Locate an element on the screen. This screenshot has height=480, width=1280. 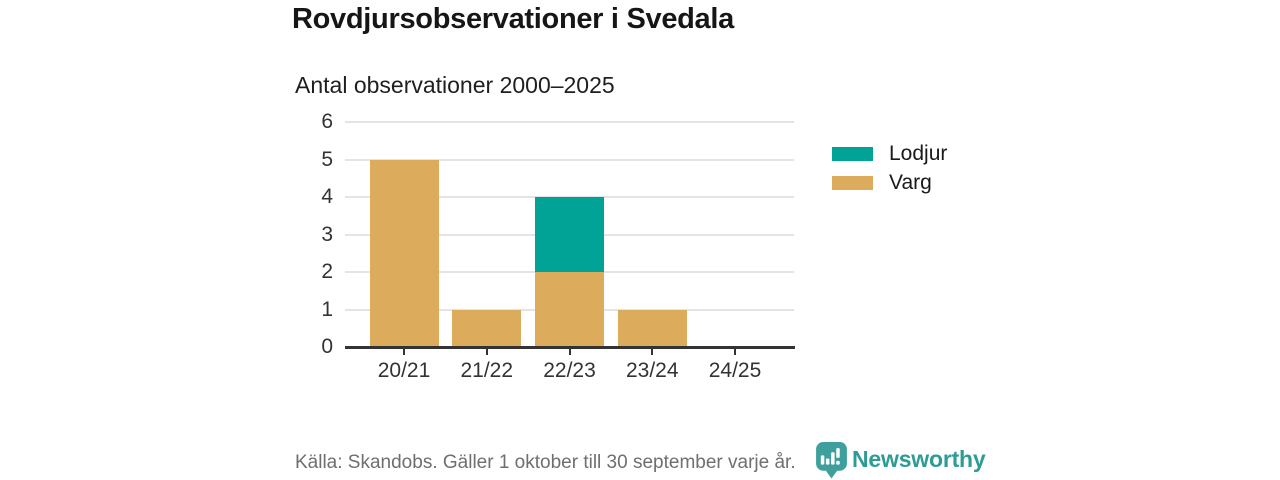
x-axis-tick-label: 21/22 is located at coordinates (487, 370).